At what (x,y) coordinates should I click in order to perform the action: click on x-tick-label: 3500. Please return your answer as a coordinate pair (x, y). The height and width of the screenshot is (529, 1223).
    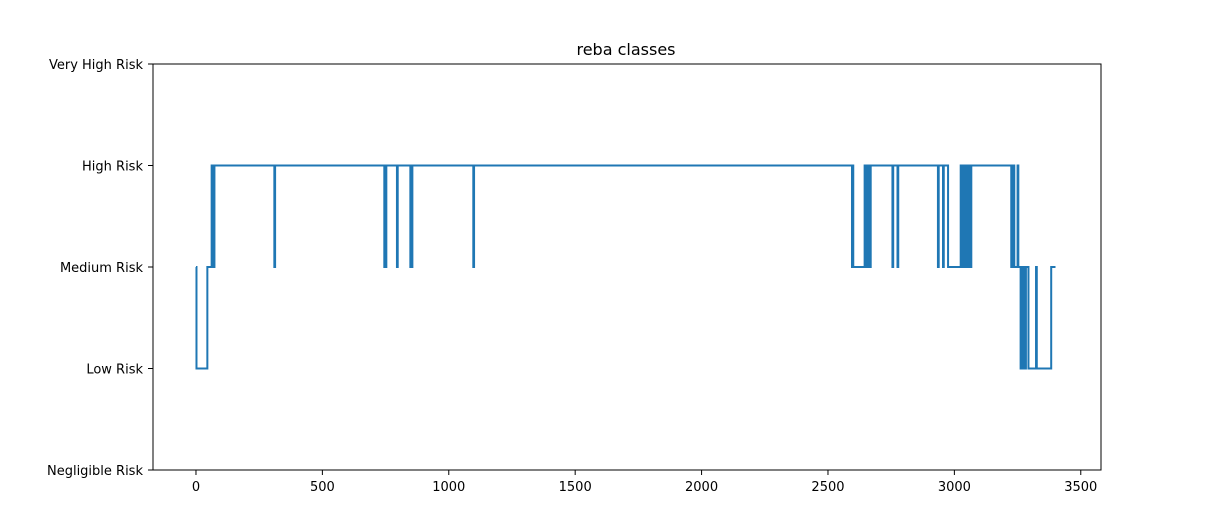
    Looking at the image, I should click on (1080, 487).